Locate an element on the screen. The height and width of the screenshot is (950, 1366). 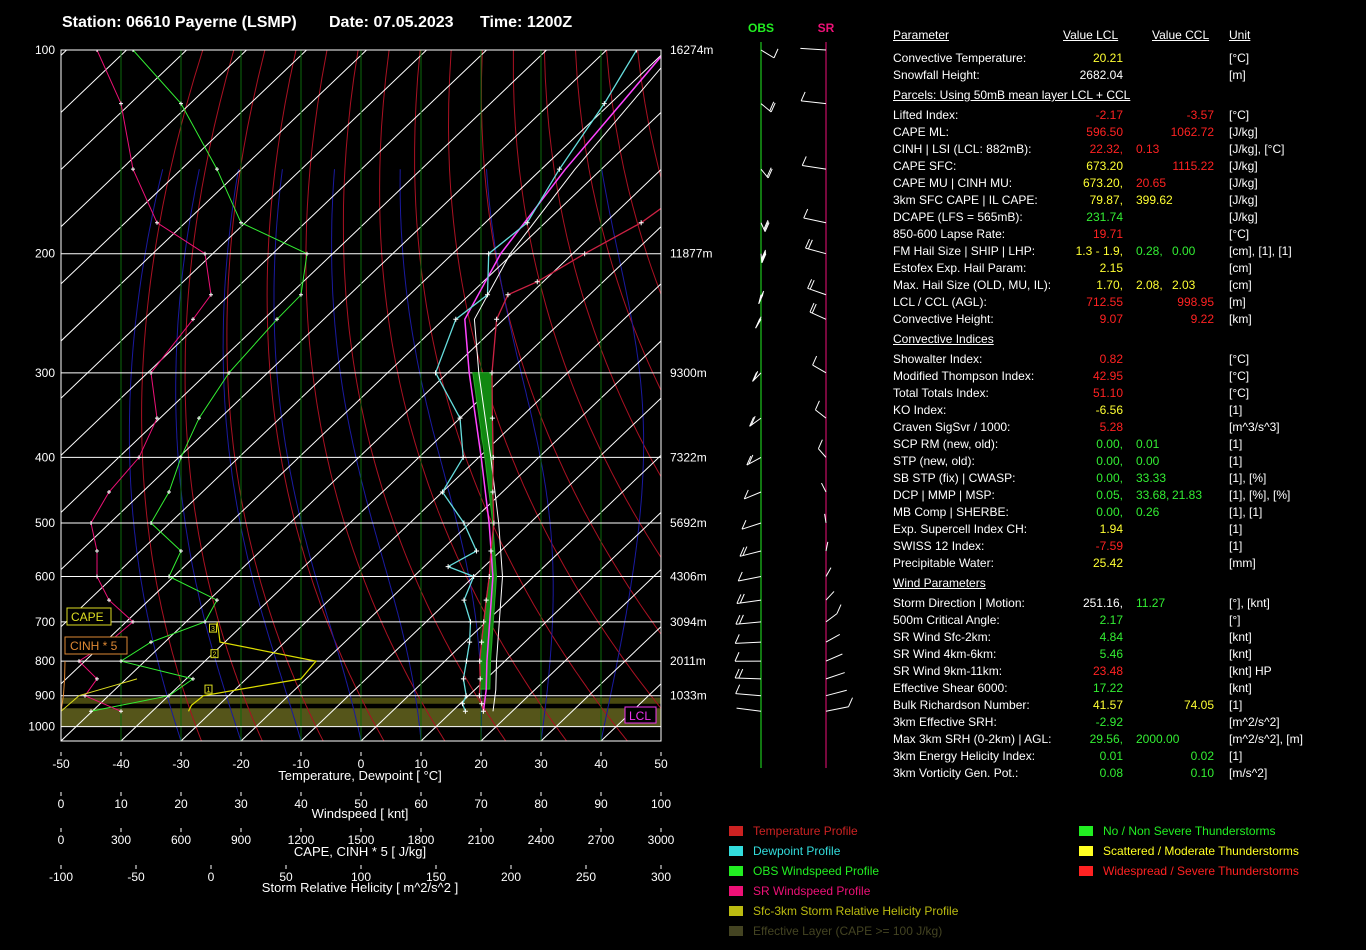
srh-tick: 50 is located at coordinates (286, 877).